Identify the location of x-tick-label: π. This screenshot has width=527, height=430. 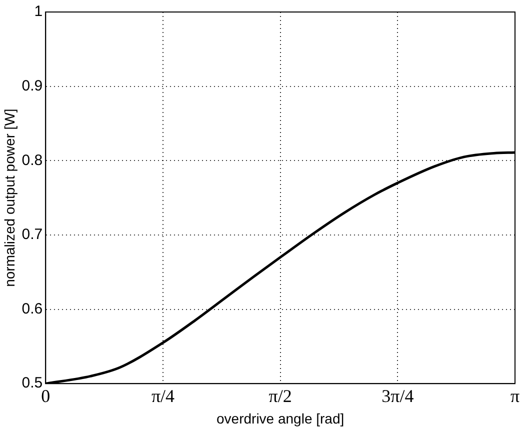
(515, 396).